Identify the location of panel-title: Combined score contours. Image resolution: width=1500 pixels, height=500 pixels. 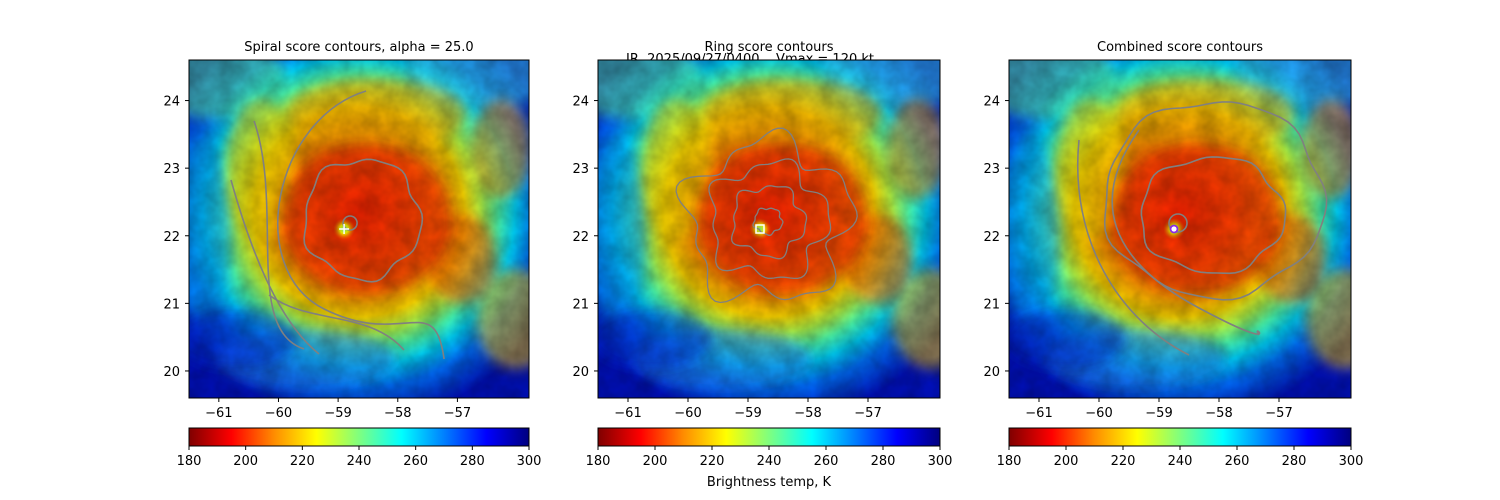
(1180, 47).